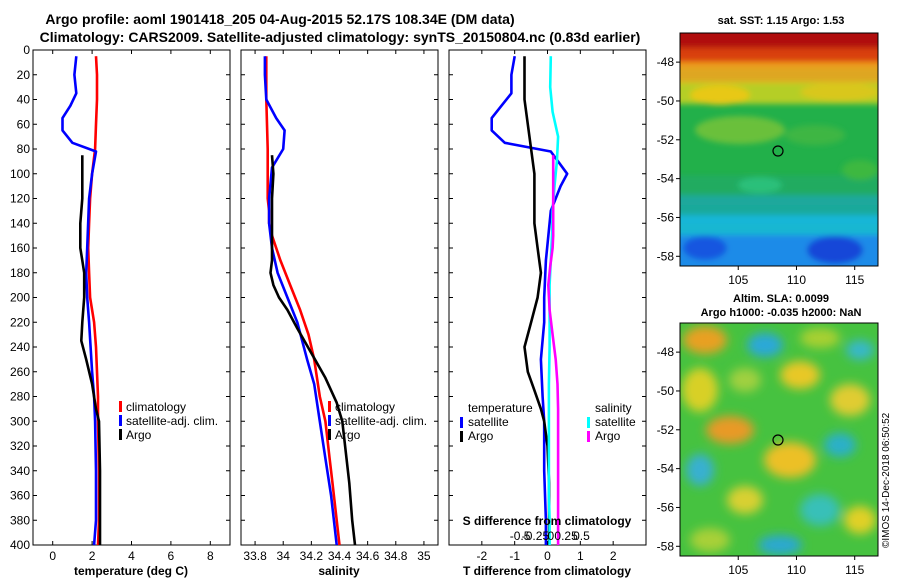 The width and height of the screenshot is (900, 580). Describe the element at coordinates (340, 556) in the screenshot. I see `x-tick-label: 34.4` at that location.